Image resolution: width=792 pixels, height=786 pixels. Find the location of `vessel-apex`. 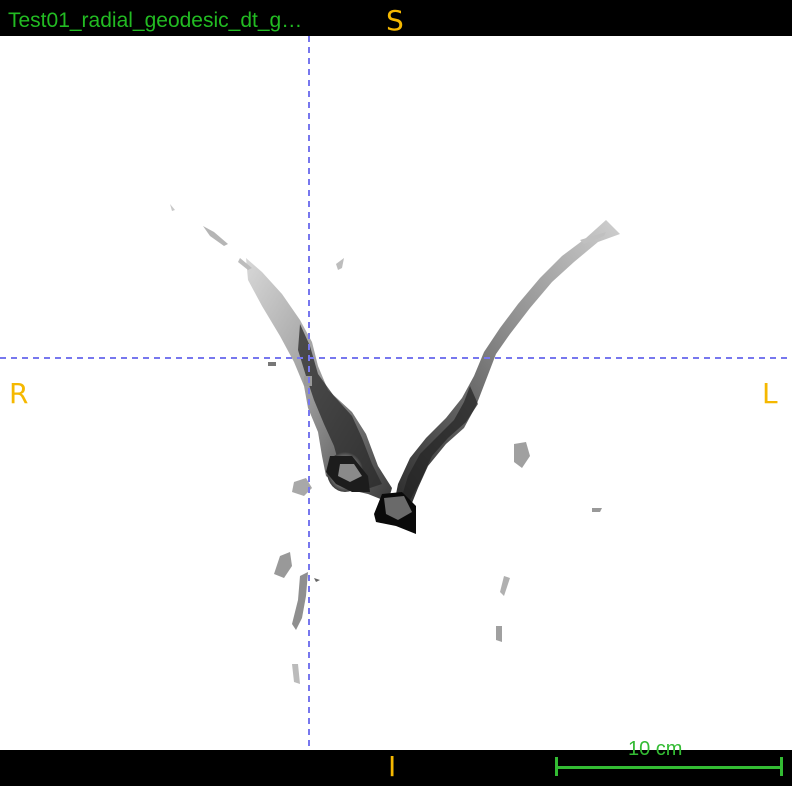

vessel-apex is located at coordinates (371, 495).